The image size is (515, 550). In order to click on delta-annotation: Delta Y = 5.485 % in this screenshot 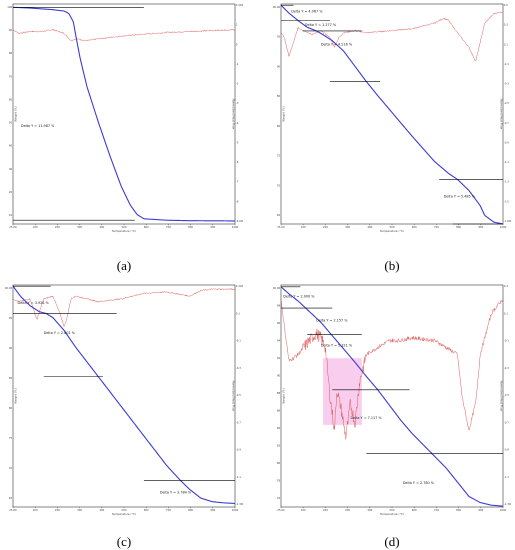, I will do `click(460, 197)`.